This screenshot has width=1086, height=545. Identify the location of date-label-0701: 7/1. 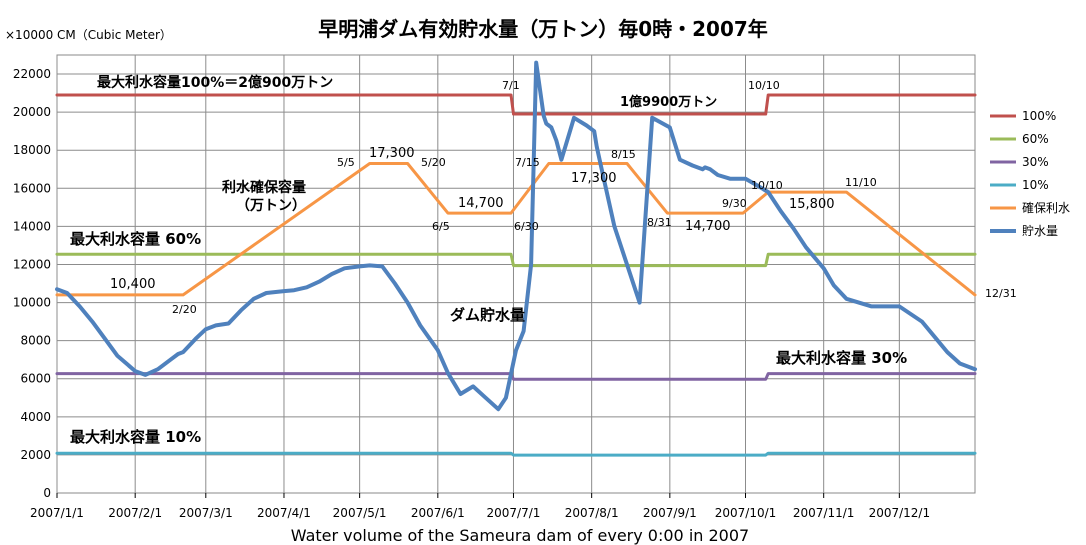
(511, 85).